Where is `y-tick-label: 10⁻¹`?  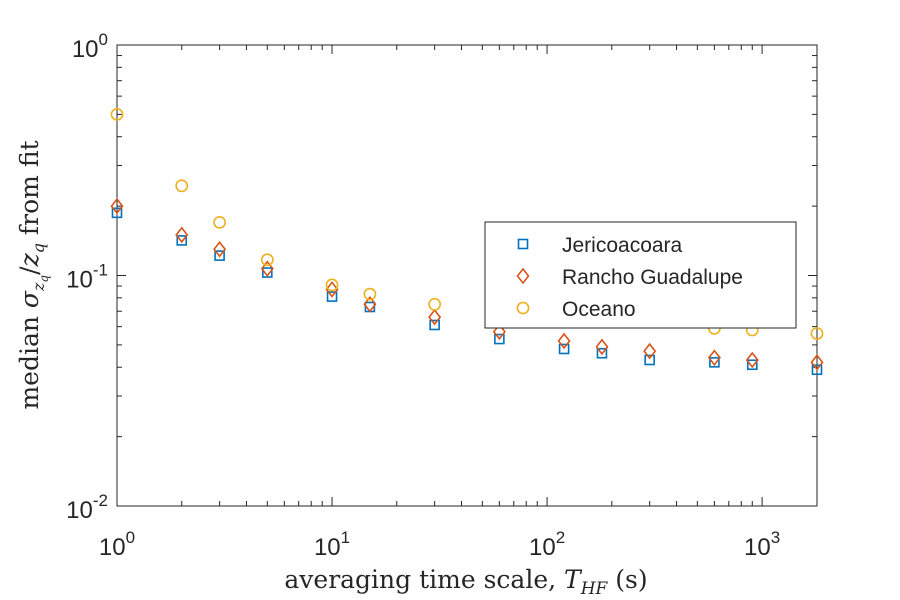
y-tick-label: 10⁻¹ is located at coordinates (87, 277).